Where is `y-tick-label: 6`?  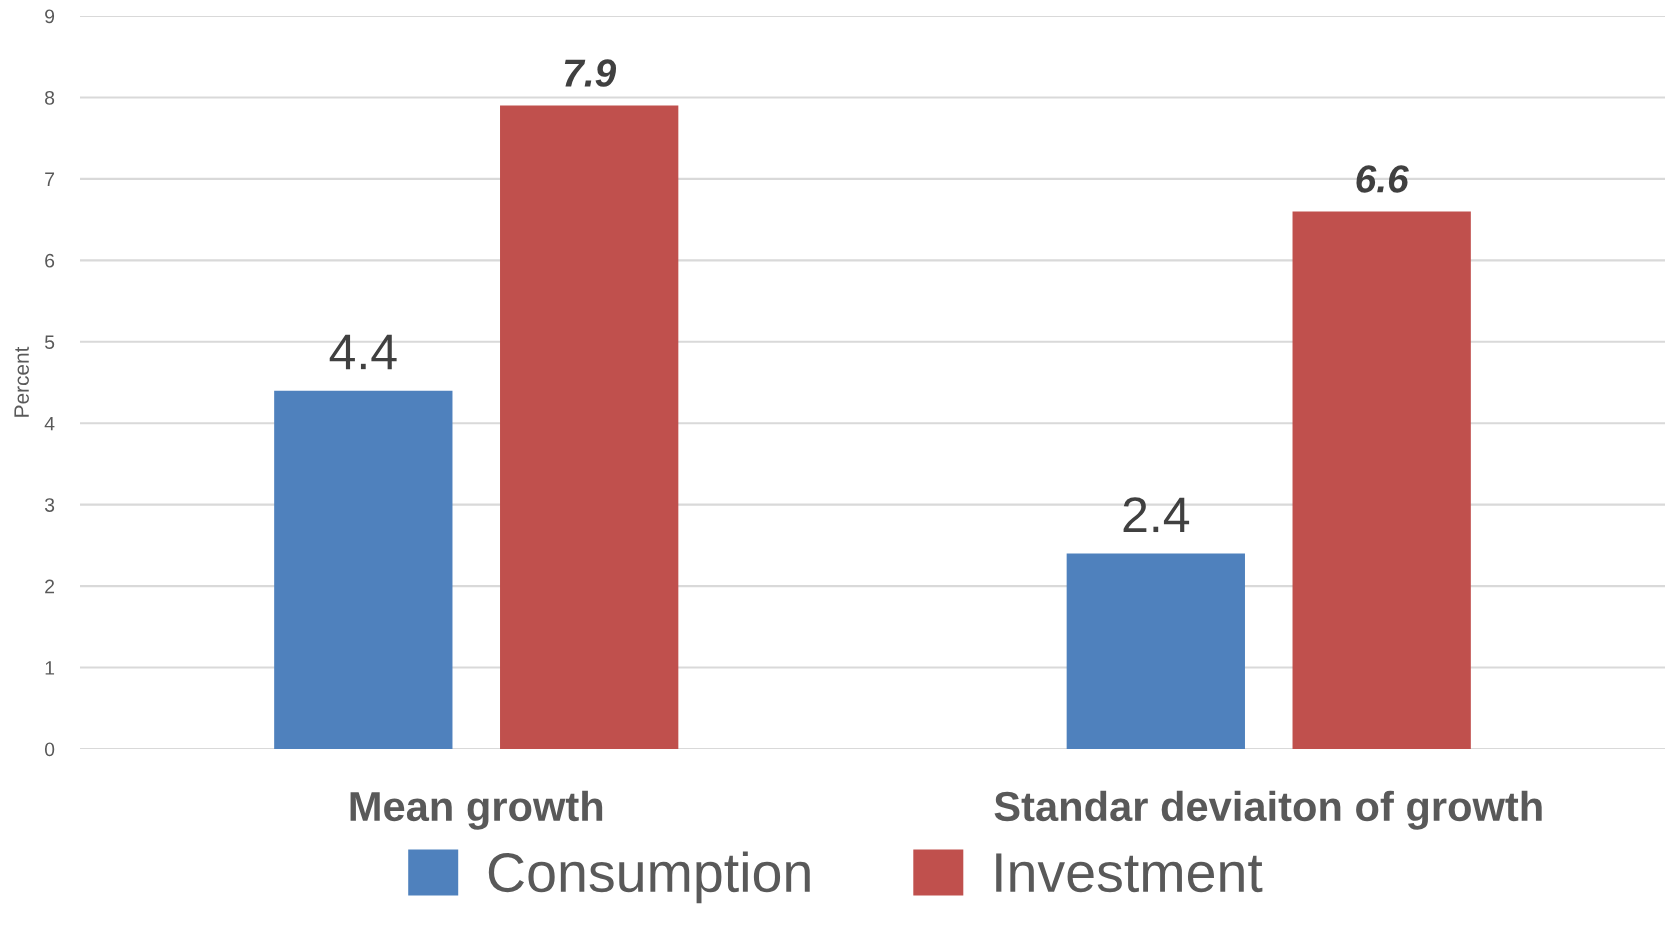
y-tick-label: 6 is located at coordinates (50, 260).